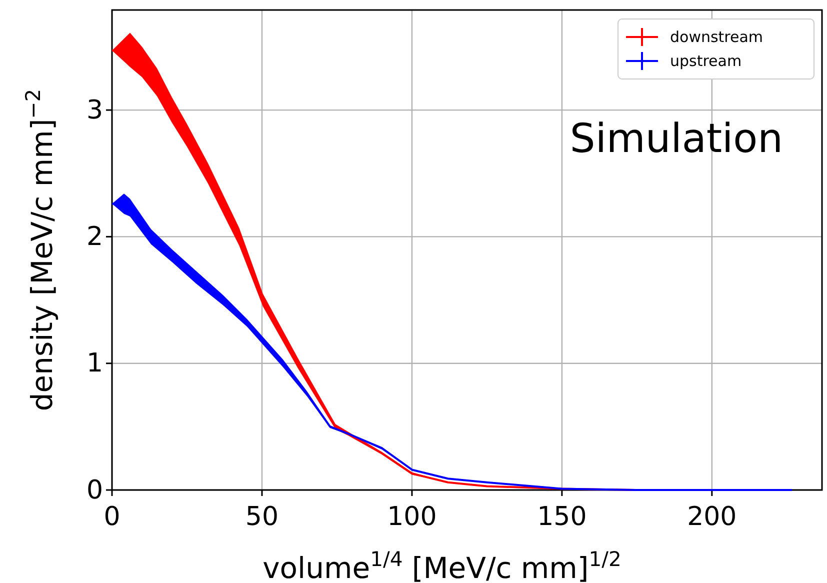 The image size is (827, 583). Describe the element at coordinates (262, 517) in the screenshot. I see `x-tick-label: 50` at that location.